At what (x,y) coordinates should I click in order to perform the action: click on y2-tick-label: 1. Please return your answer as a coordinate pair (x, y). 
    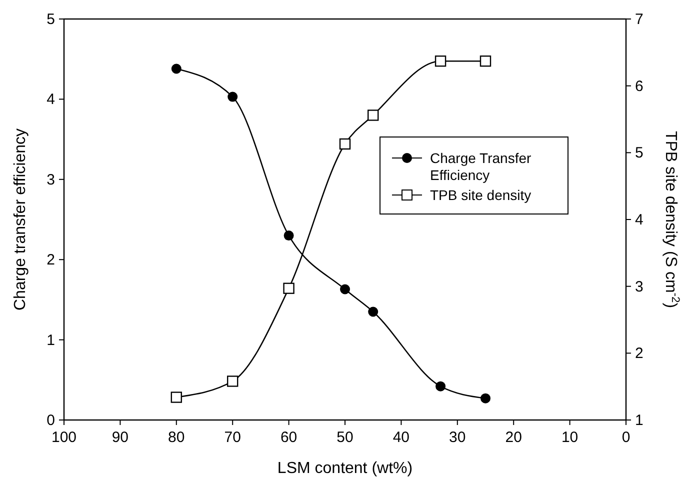
    Looking at the image, I should click on (639, 420).